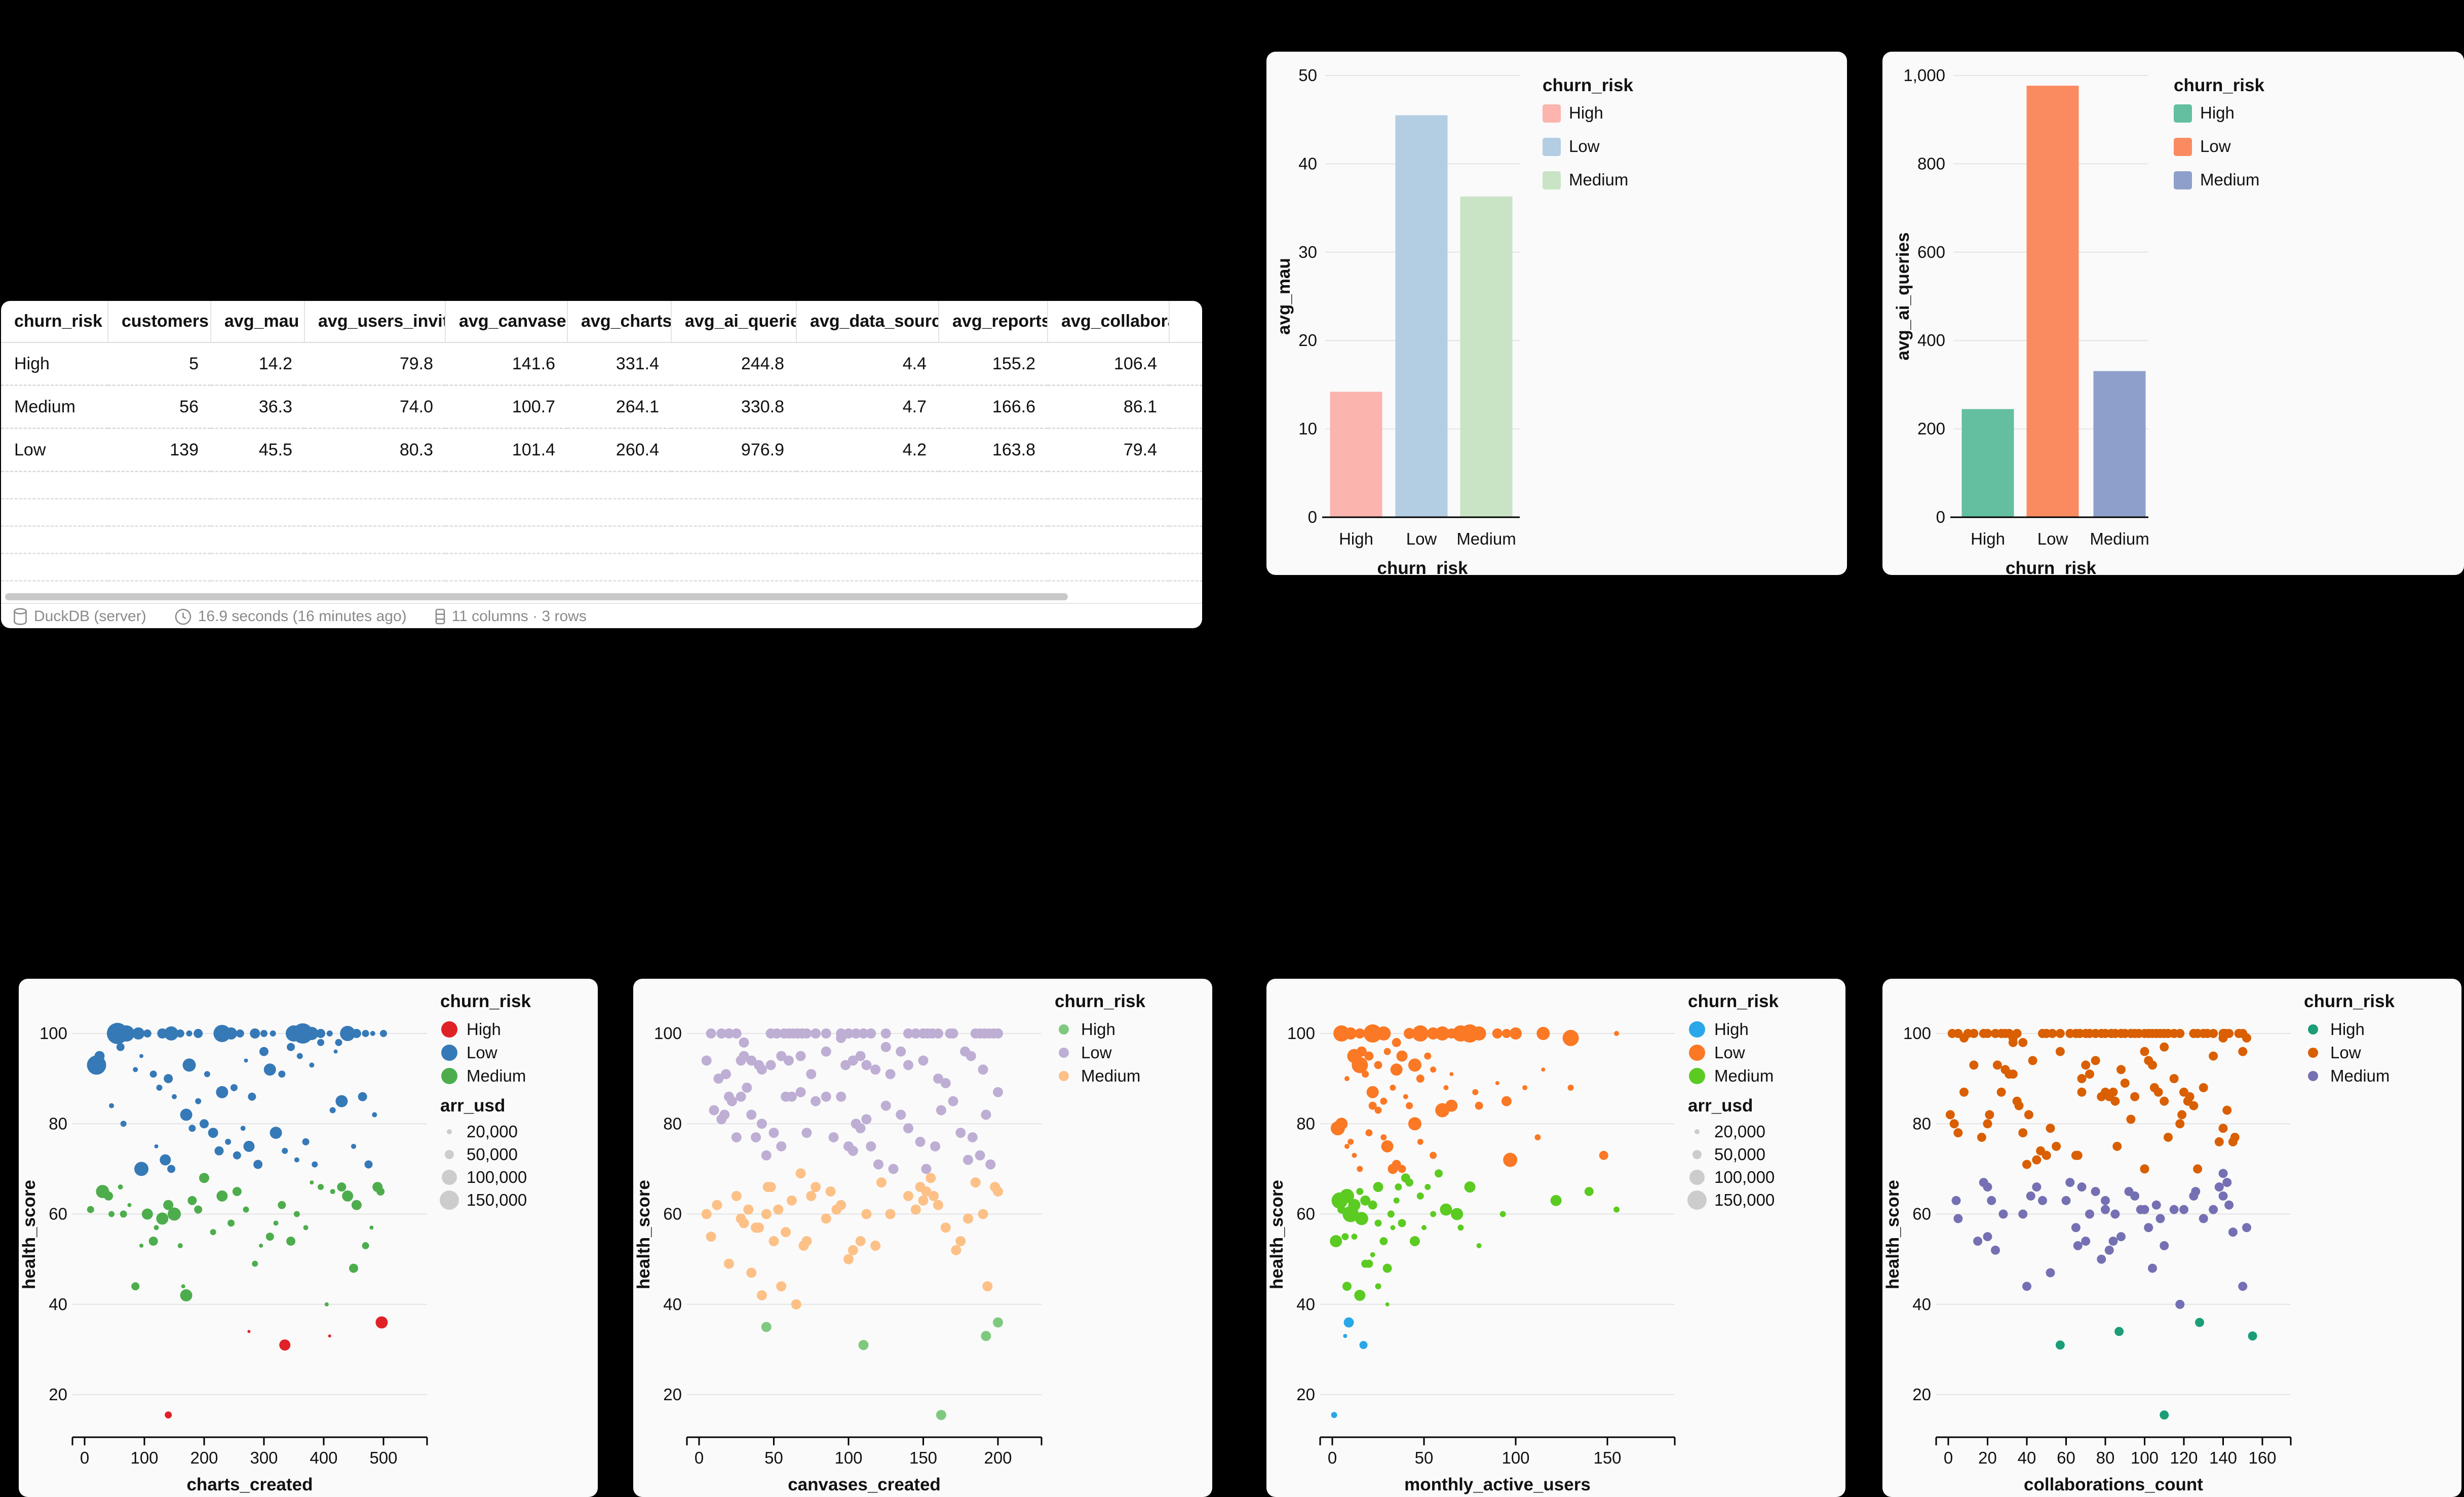 The height and width of the screenshot is (1497, 2464). Describe the element at coordinates (536, 597) in the screenshot. I see `horizontal-scrollbar-thumb` at that location.